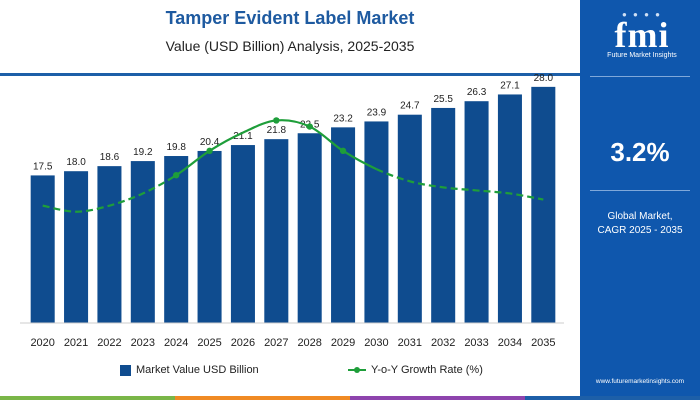  I want to click on bottom-color-strip, so click(350, 398).